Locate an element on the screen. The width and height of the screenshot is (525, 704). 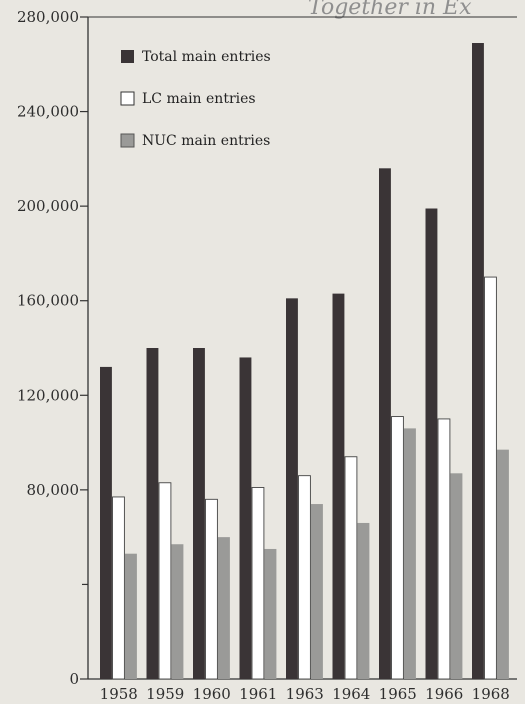
bar-lc-1966 is located at coordinates (444, 549).